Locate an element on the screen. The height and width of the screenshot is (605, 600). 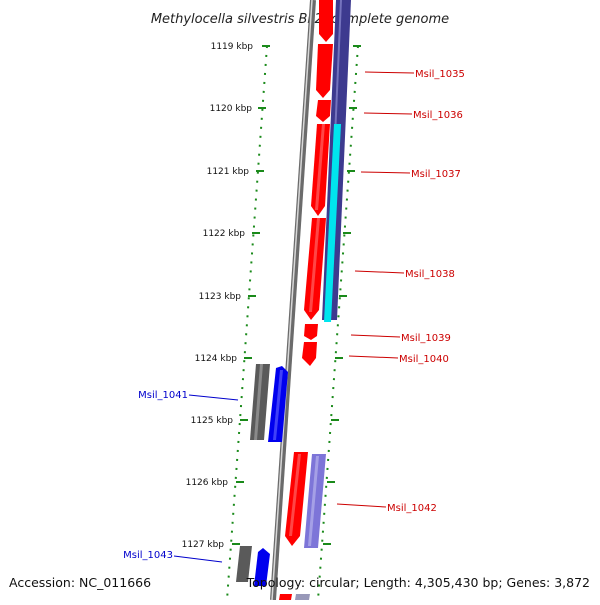
gene-msil-1035-arrow is located at coordinates (326, 21).